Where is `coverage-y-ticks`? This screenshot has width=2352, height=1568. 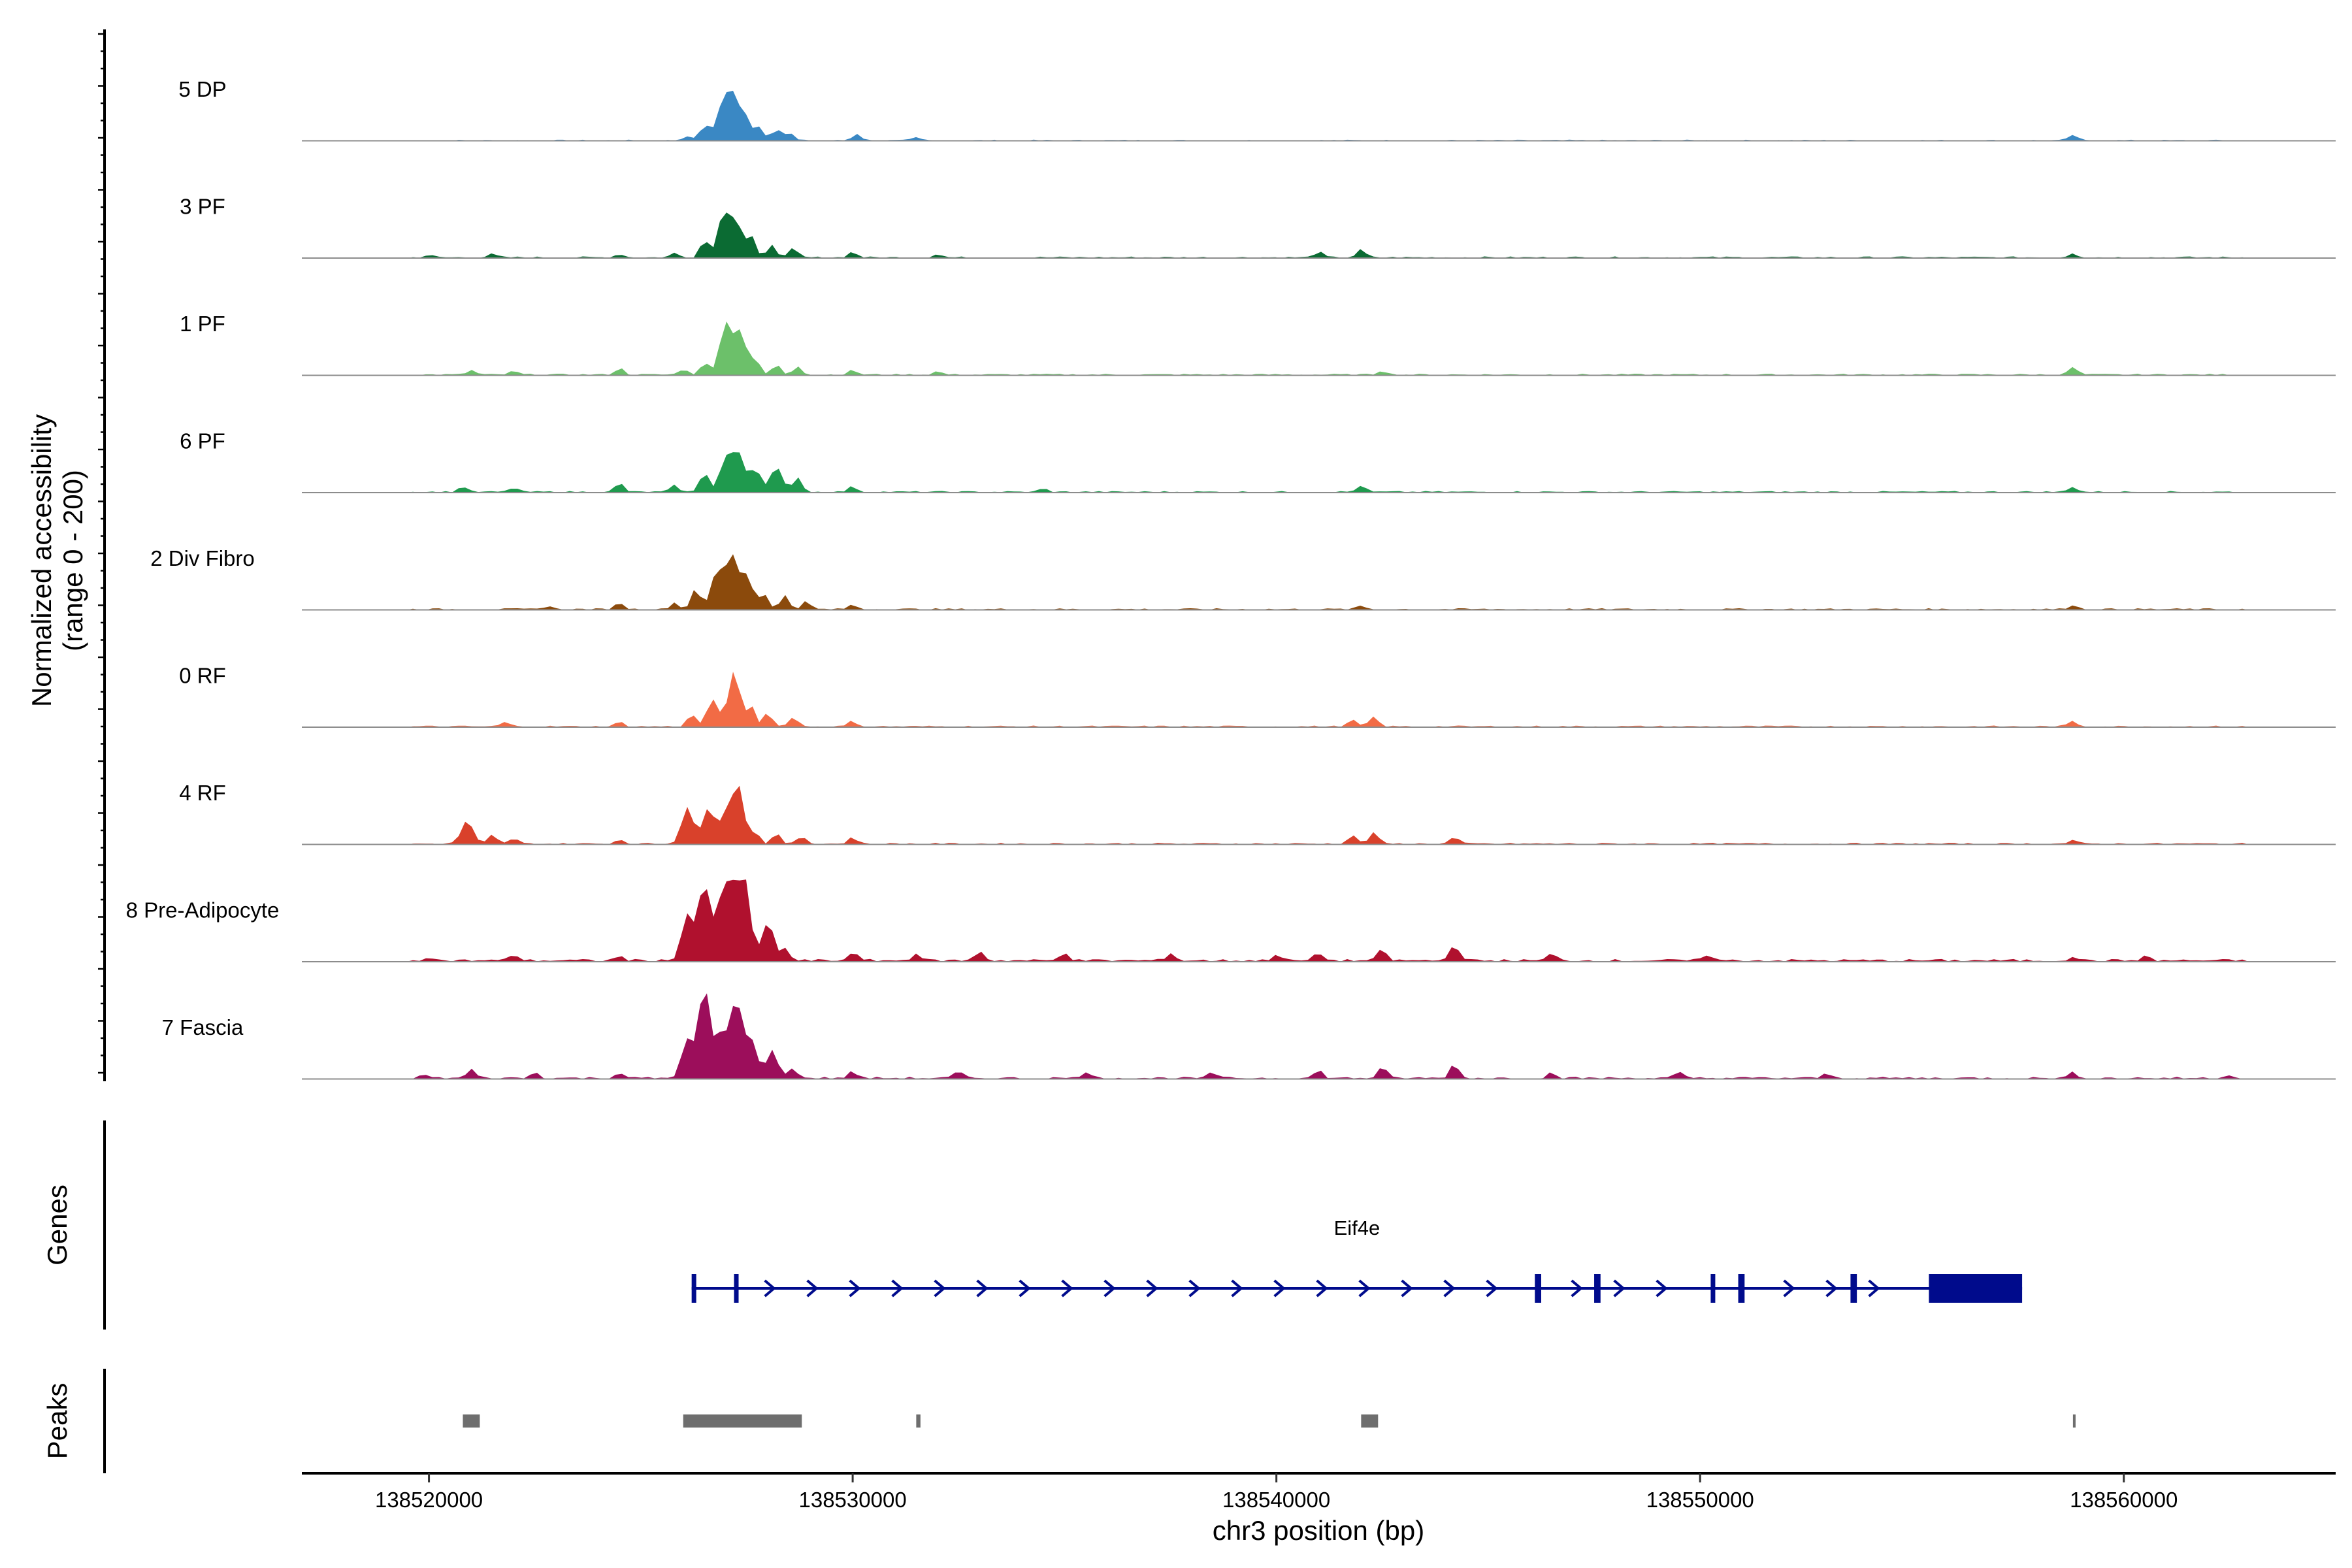 coverage-y-ticks is located at coordinates (101, 553).